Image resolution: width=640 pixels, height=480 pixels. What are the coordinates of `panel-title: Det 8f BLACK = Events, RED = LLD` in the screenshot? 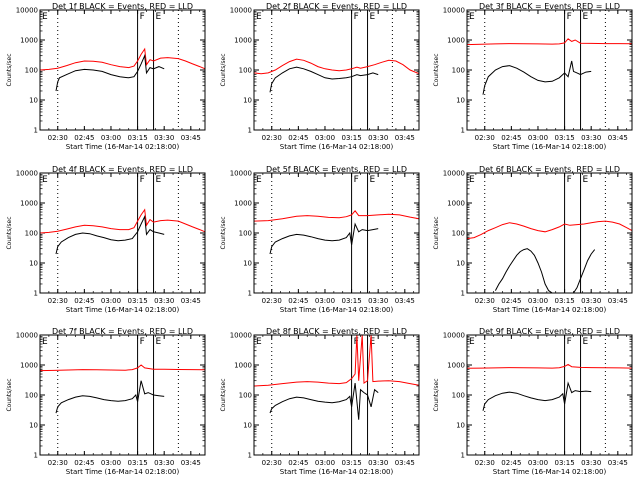 It's located at (336, 331).